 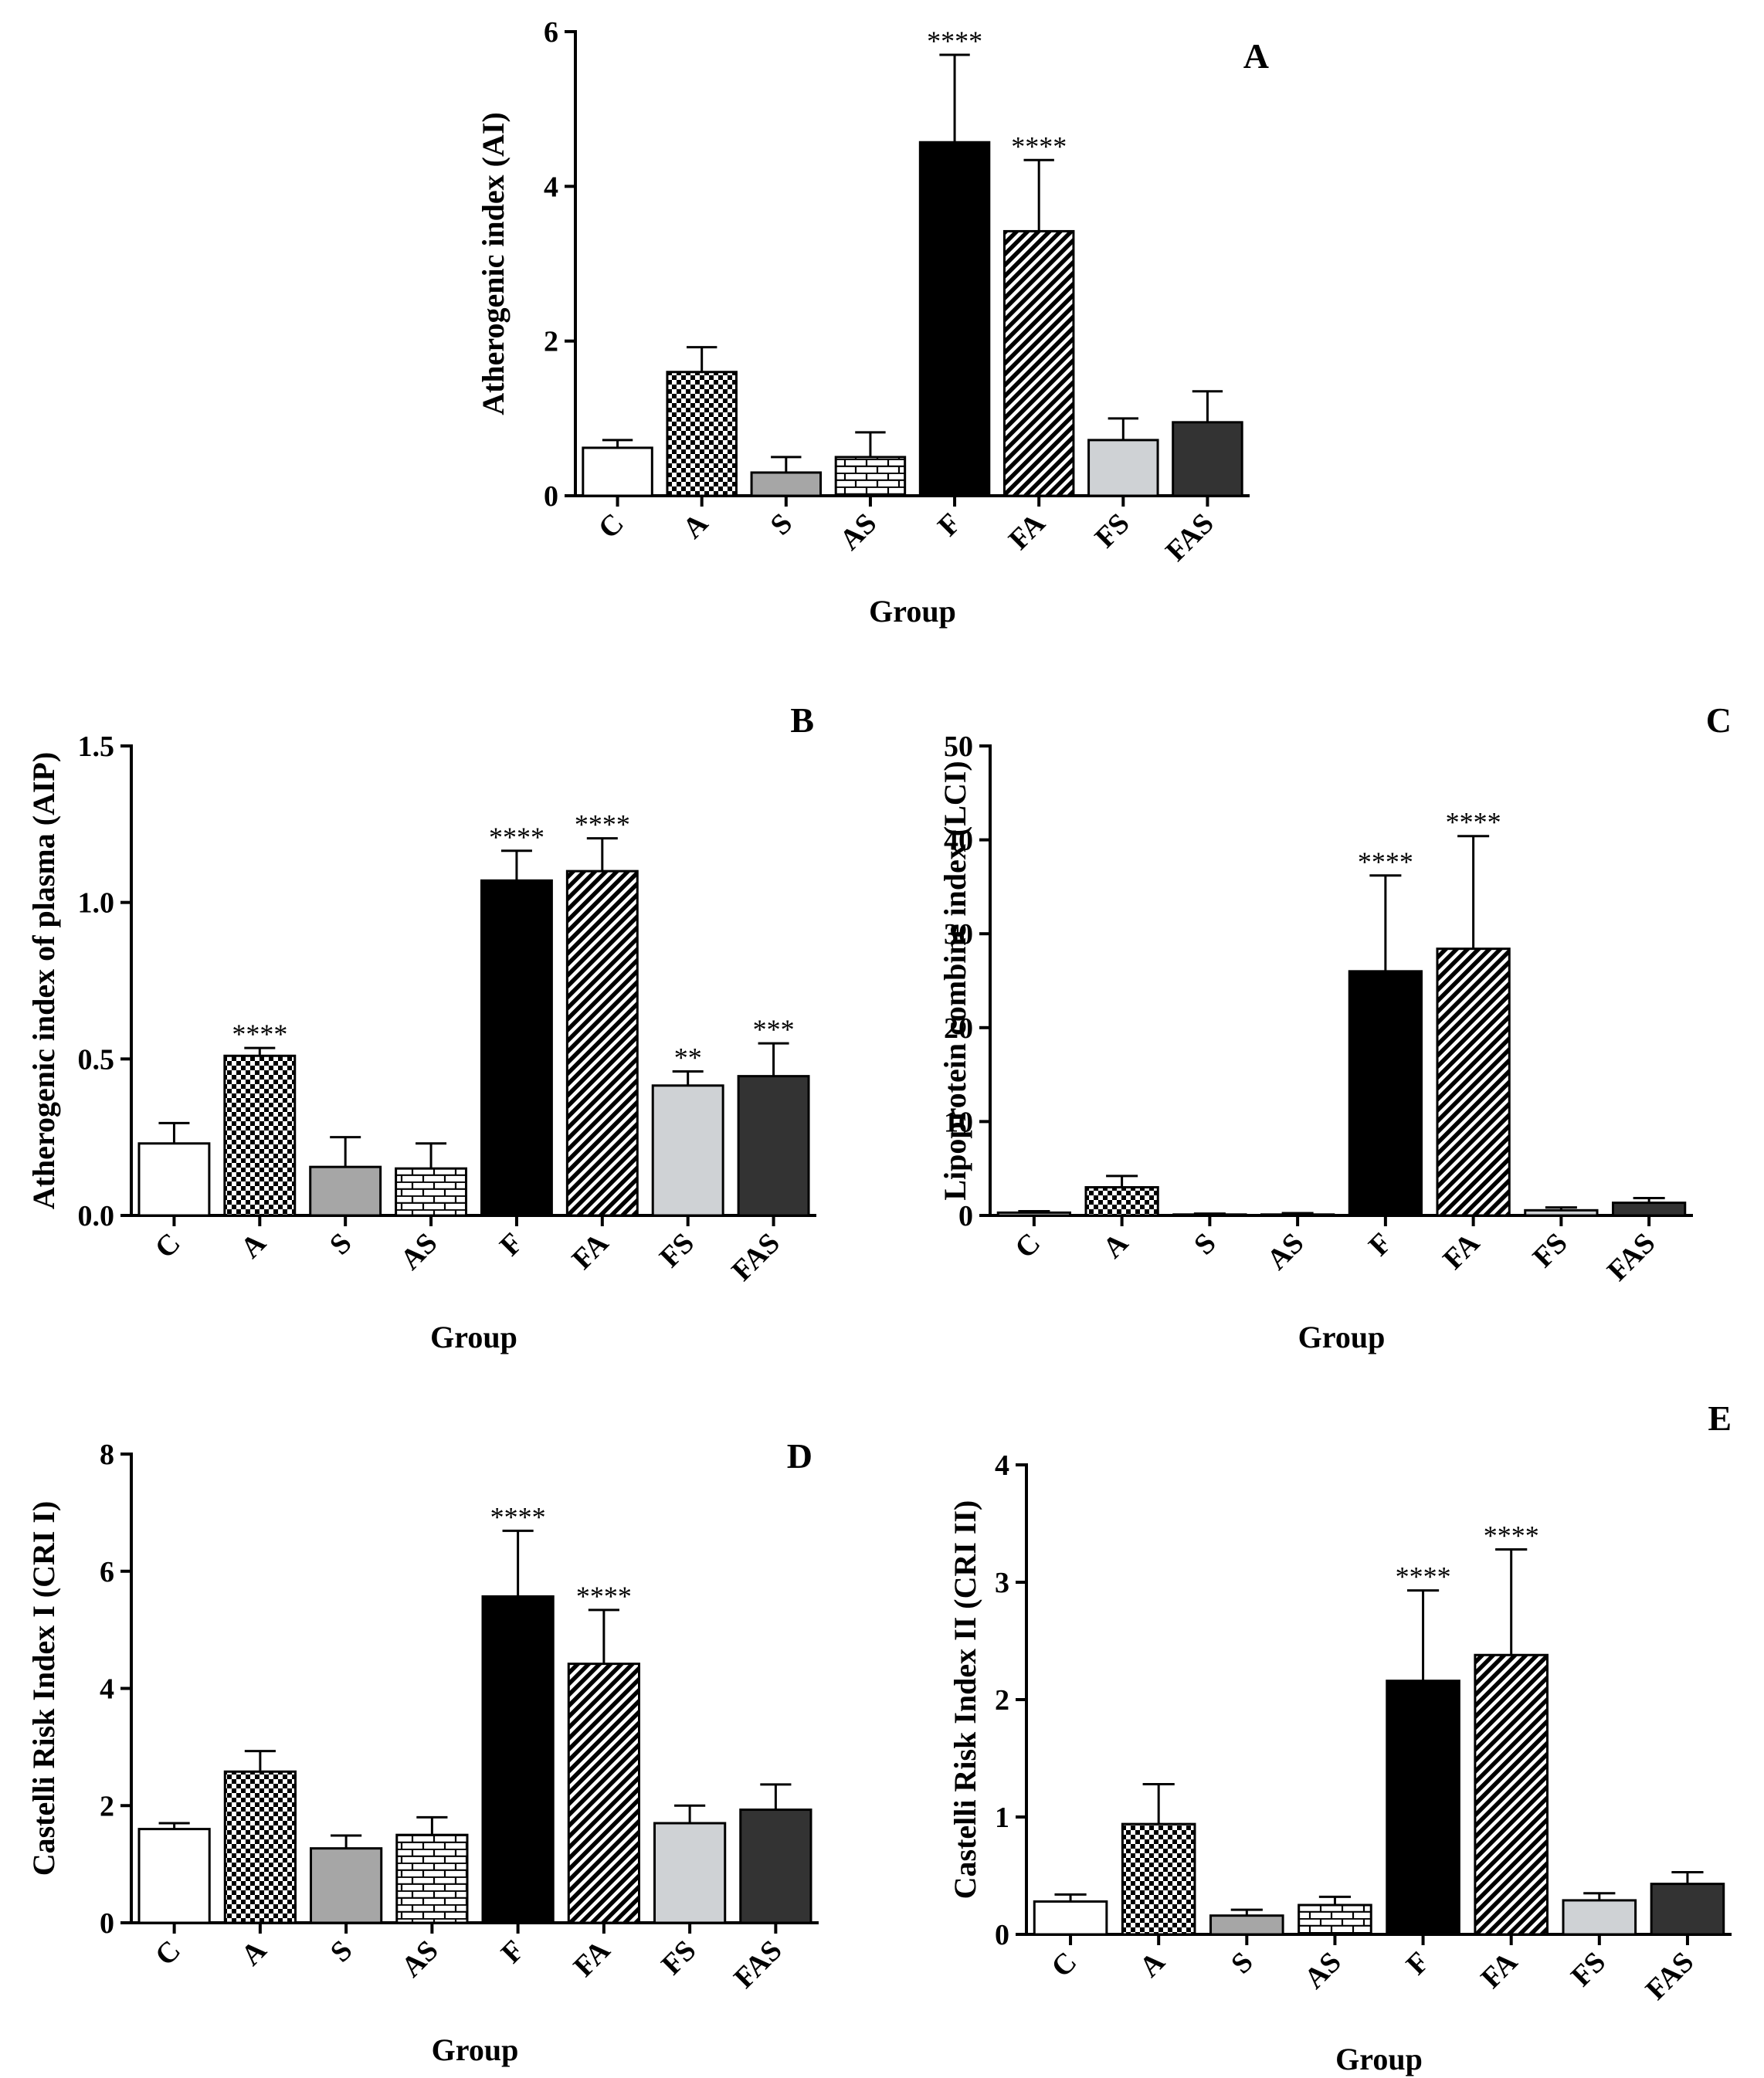 What do you see at coordinates (96, 903) in the screenshot?
I see `y-tick-label: 1.0` at bounding box center [96, 903].